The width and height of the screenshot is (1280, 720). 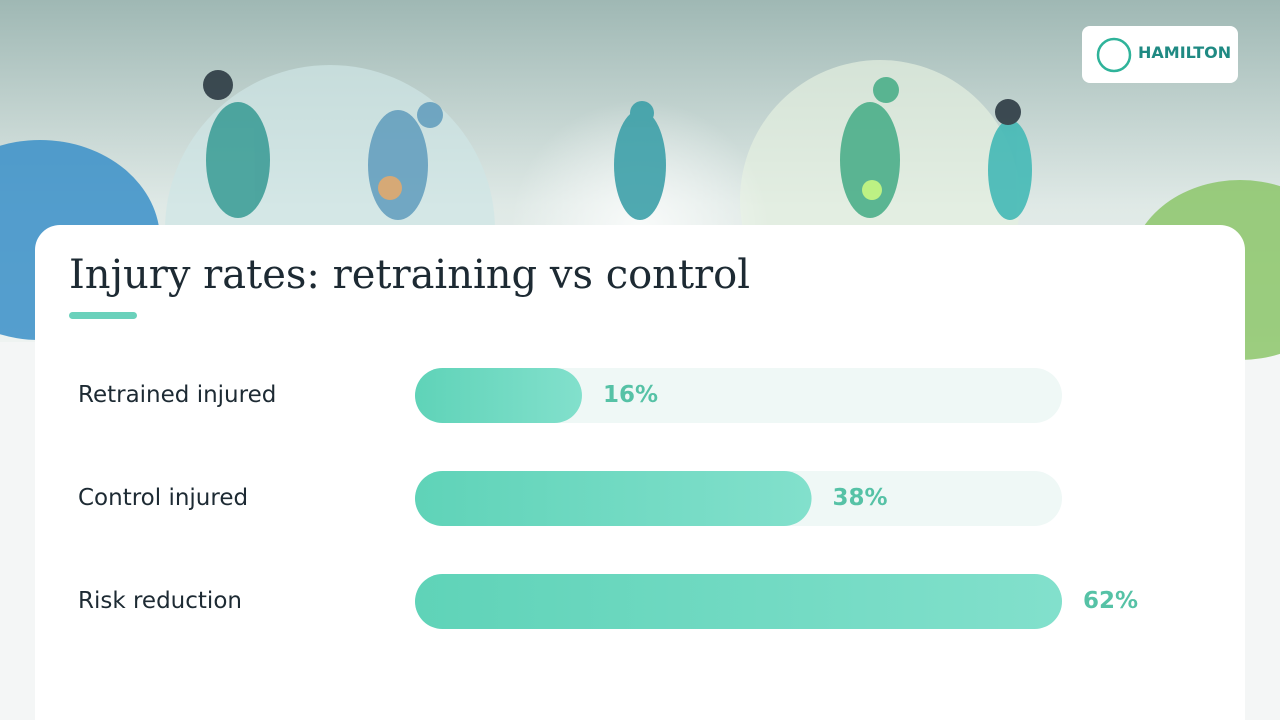 I want to click on logo-text: HAMILTON, so click(x=1184, y=52).